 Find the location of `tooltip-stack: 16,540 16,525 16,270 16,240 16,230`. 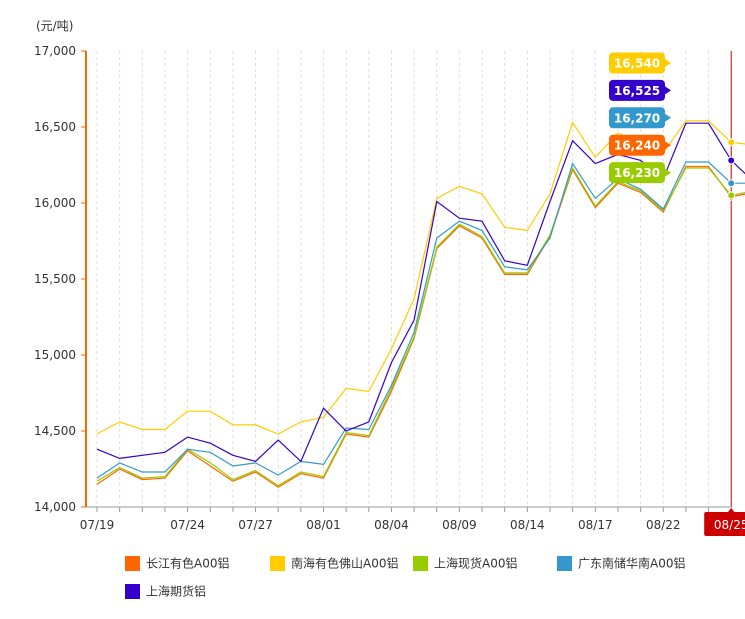

tooltip-stack: 16,540 16,525 16,270 16,240 16,230 is located at coordinates (640, 118).